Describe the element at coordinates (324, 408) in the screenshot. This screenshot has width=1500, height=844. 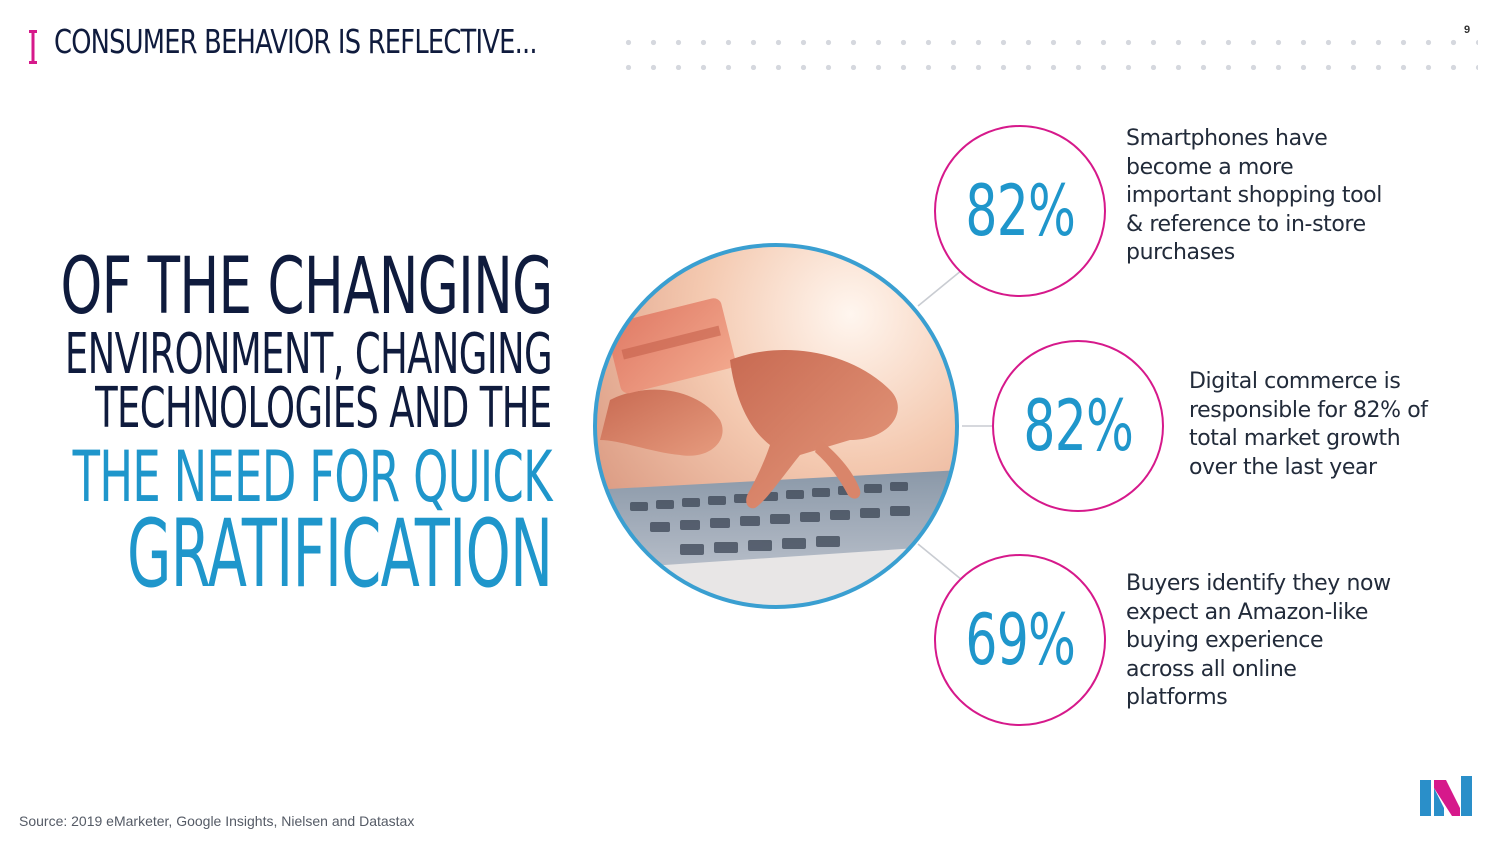
I see `headline-line-3: TECHNOLOGIES AND THE` at that location.